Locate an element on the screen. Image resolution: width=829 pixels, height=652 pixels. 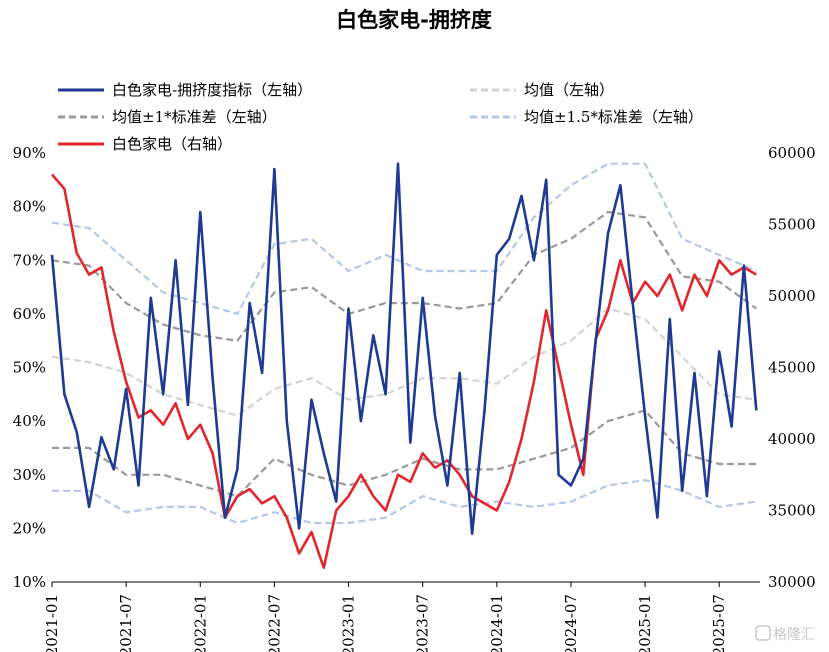
legend-label-sd15: 均值±1.5*标准差（左轴） is located at coordinates (613, 117).